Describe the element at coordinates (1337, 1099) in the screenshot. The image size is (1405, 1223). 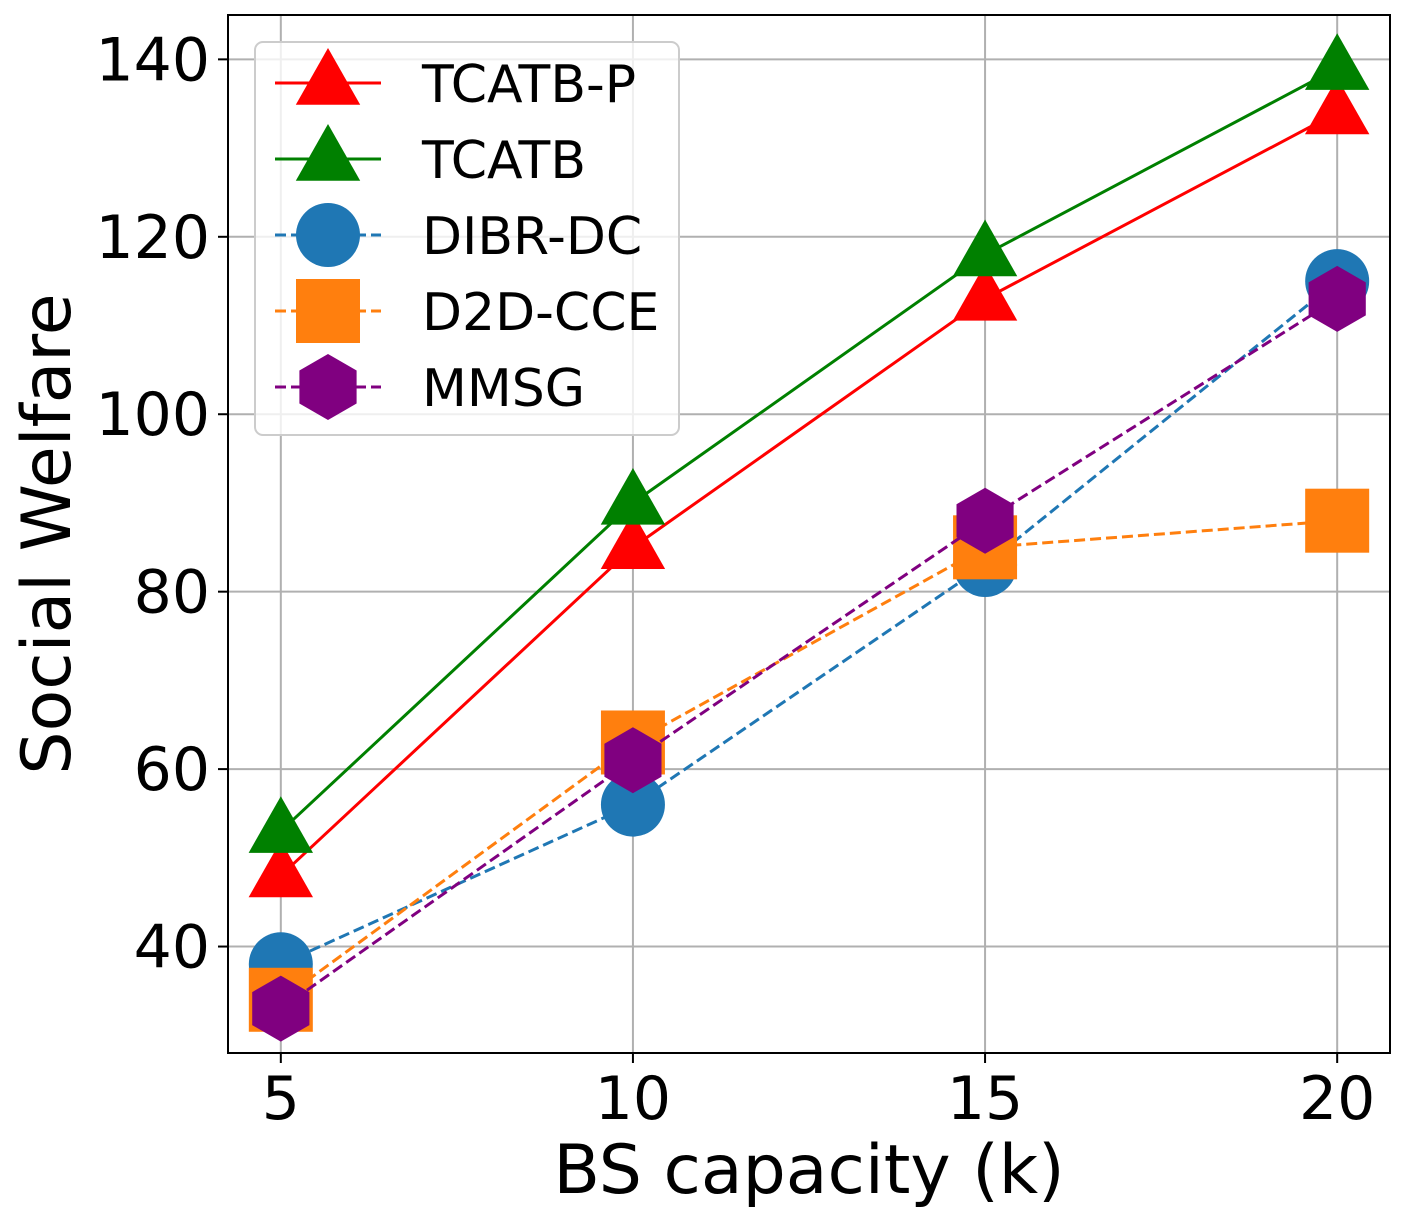
I see `x-tick-label: 20` at that location.